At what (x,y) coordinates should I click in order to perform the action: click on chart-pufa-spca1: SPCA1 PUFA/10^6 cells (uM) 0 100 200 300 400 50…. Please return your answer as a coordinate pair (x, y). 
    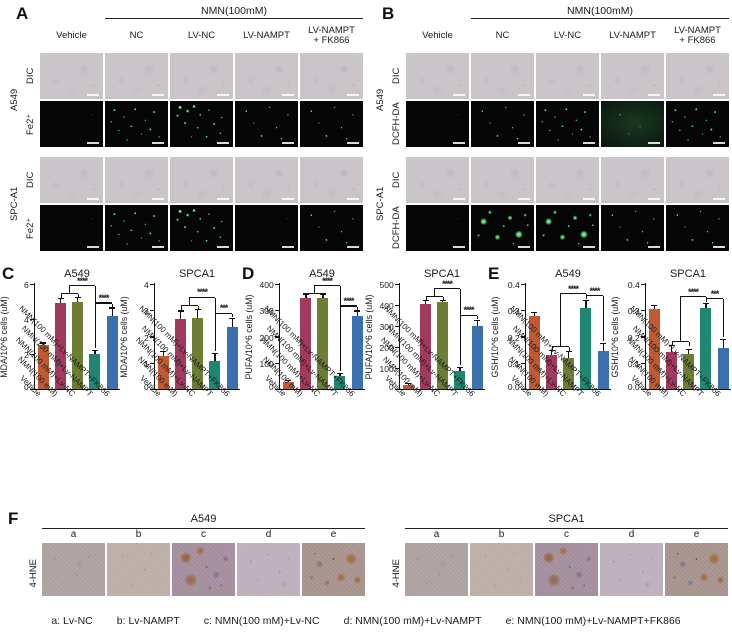
    Looking at the image, I should click on (424, 377).